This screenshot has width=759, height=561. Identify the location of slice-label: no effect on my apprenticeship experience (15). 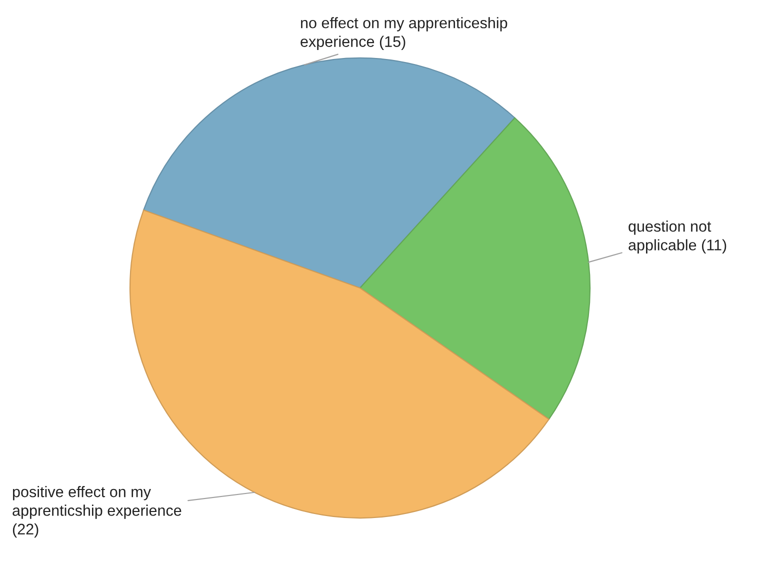
(404, 33).